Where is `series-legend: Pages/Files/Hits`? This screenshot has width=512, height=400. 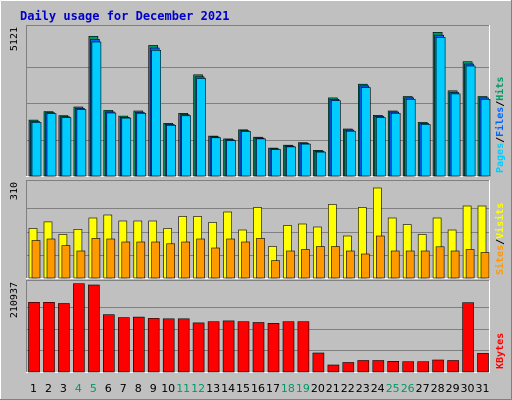 series-legend: Pages/Files/Hits is located at coordinates (500, 125).